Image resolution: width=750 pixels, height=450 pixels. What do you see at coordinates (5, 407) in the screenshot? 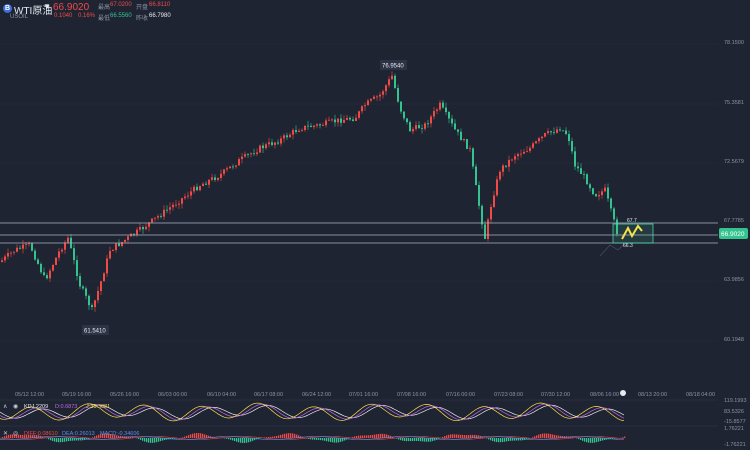
I see `collapse-icon: ∧` at bounding box center [5, 407].